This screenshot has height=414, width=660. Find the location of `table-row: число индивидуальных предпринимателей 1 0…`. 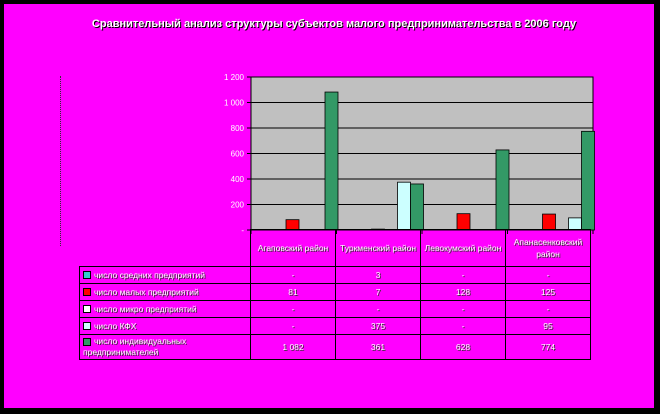

table-row: число индивидуальных предпринимателей 1 0… is located at coordinates (335, 347).